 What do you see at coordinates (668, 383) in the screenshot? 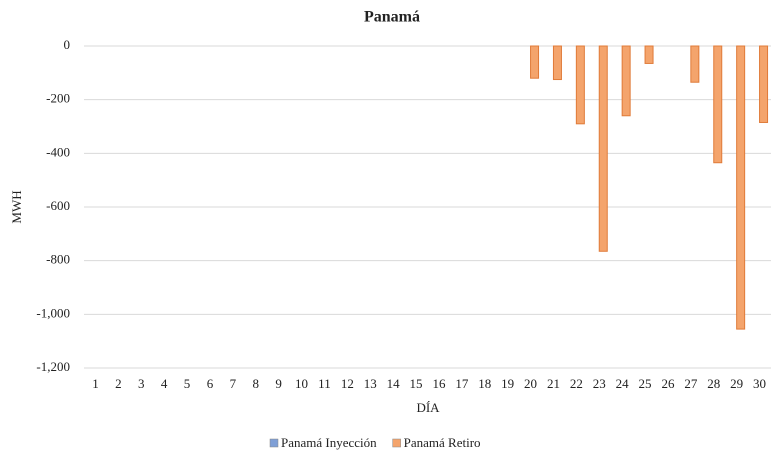
I see `x-tick-label: 26` at bounding box center [668, 383].